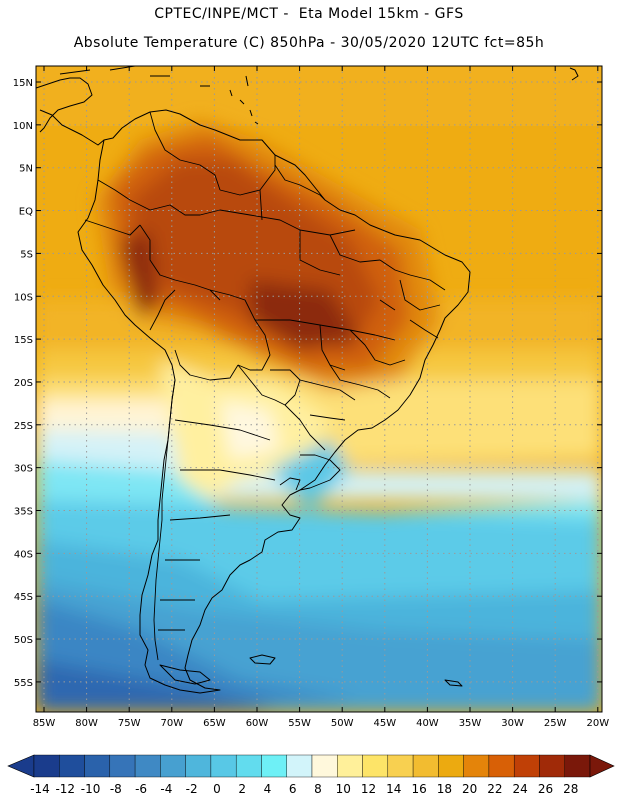 This screenshot has width=618, height=800. What do you see at coordinates (91, 789) in the screenshot?
I see `colorbar-label: -10` at bounding box center [91, 789].